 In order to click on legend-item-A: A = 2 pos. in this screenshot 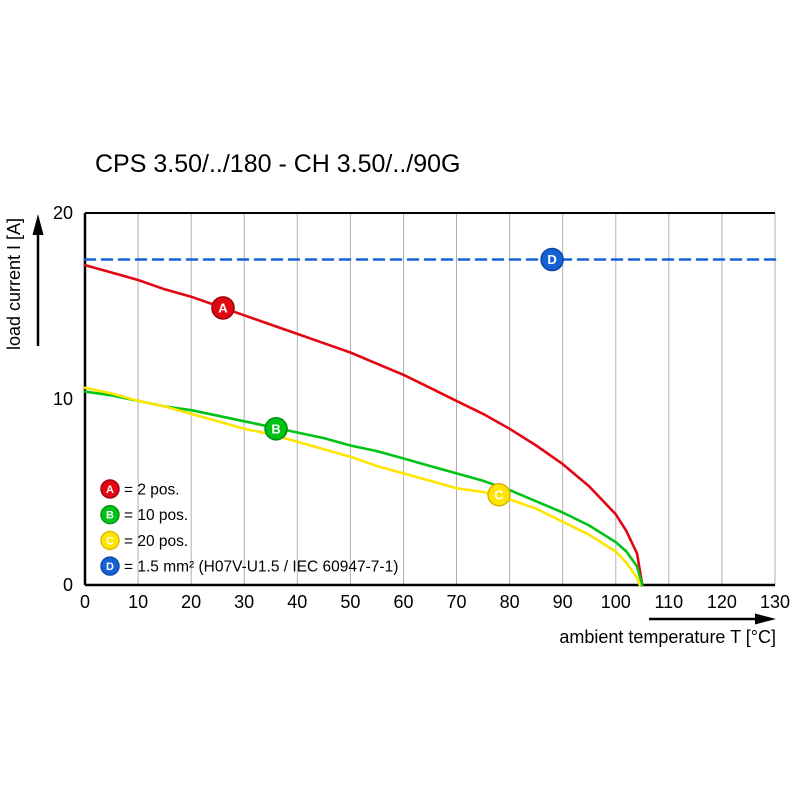, I will do `click(140, 489)`.